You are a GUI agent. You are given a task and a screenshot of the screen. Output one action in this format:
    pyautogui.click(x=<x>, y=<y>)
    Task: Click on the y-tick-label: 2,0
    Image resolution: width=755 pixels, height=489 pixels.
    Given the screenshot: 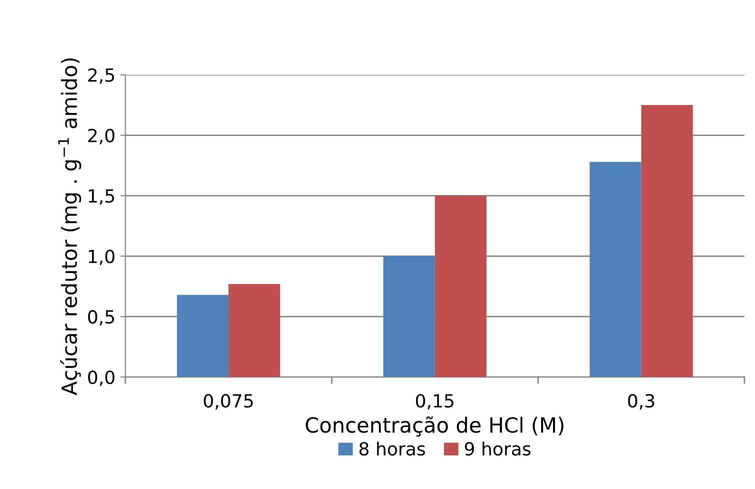 What is the action you would take?
    pyautogui.click(x=101, y=136)
    